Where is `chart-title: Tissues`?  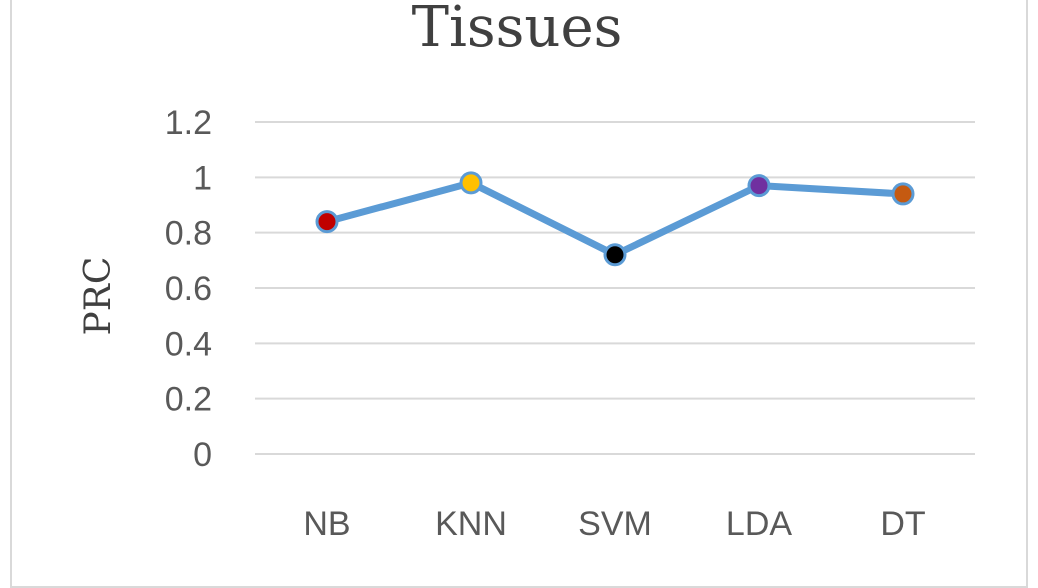
chart-title: Tissues is located at coordinates (517, 30).